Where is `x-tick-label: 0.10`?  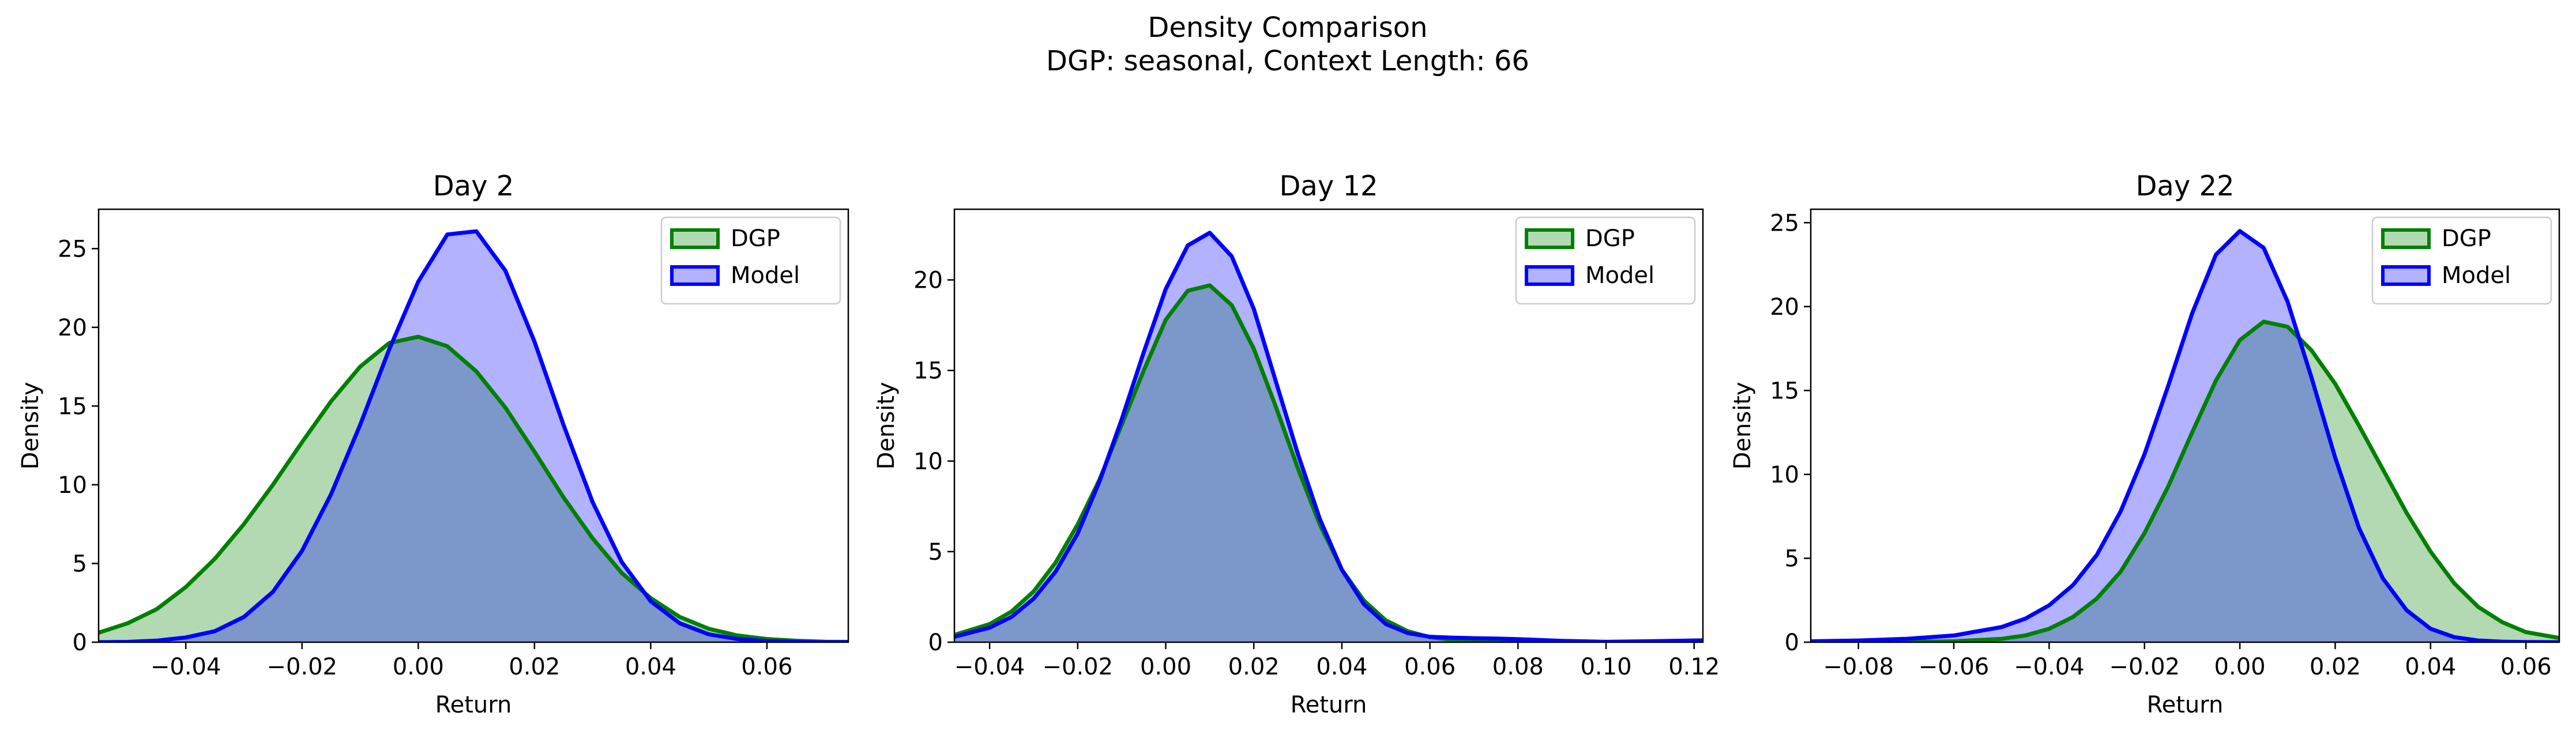
x-tick-label: 0.10 is located at coordinates (1605, 667).